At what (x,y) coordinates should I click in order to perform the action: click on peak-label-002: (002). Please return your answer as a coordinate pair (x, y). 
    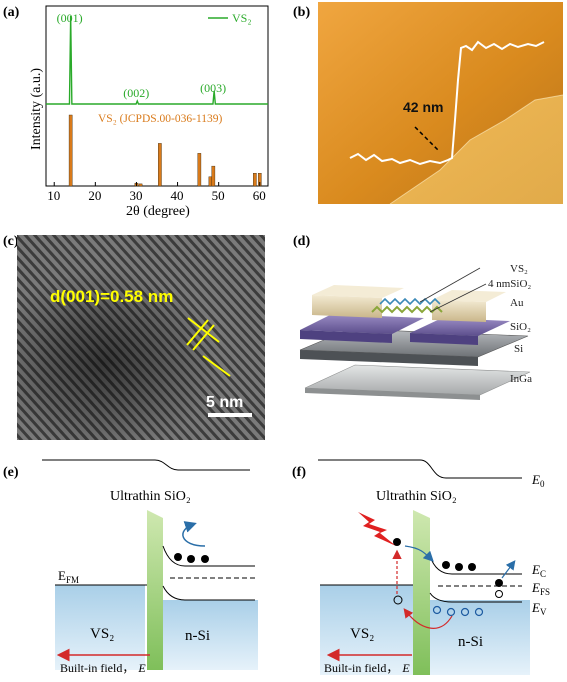
    Looking at the image, I should click on (136, 93).